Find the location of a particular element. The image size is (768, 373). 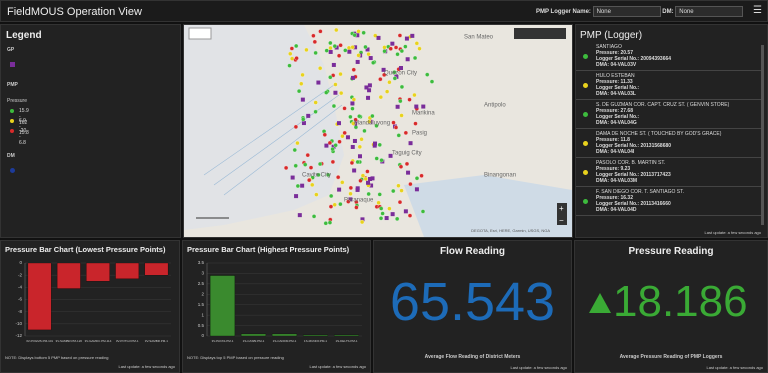

pmp-name: SANTIAGO is located at coordinates (609, 47).